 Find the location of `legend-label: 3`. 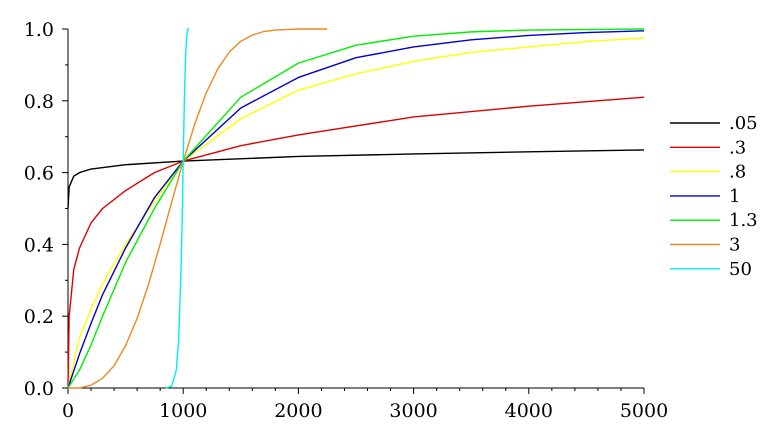

legend-label: 3 is located at coordinates (734, 245).